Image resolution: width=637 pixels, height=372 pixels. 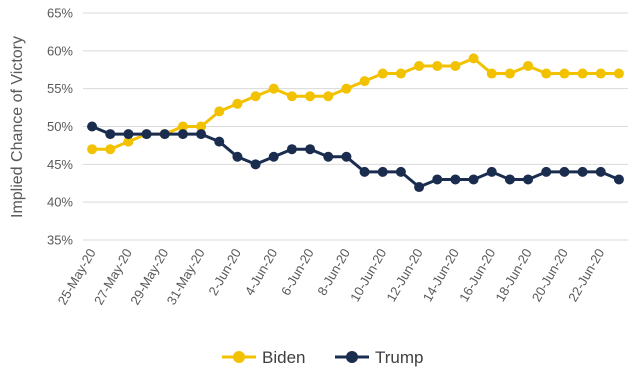 What do you see at coordinates (239, 357) in the screenshot?
I see `biden-legend-marker` at bounding box center [239, 357].